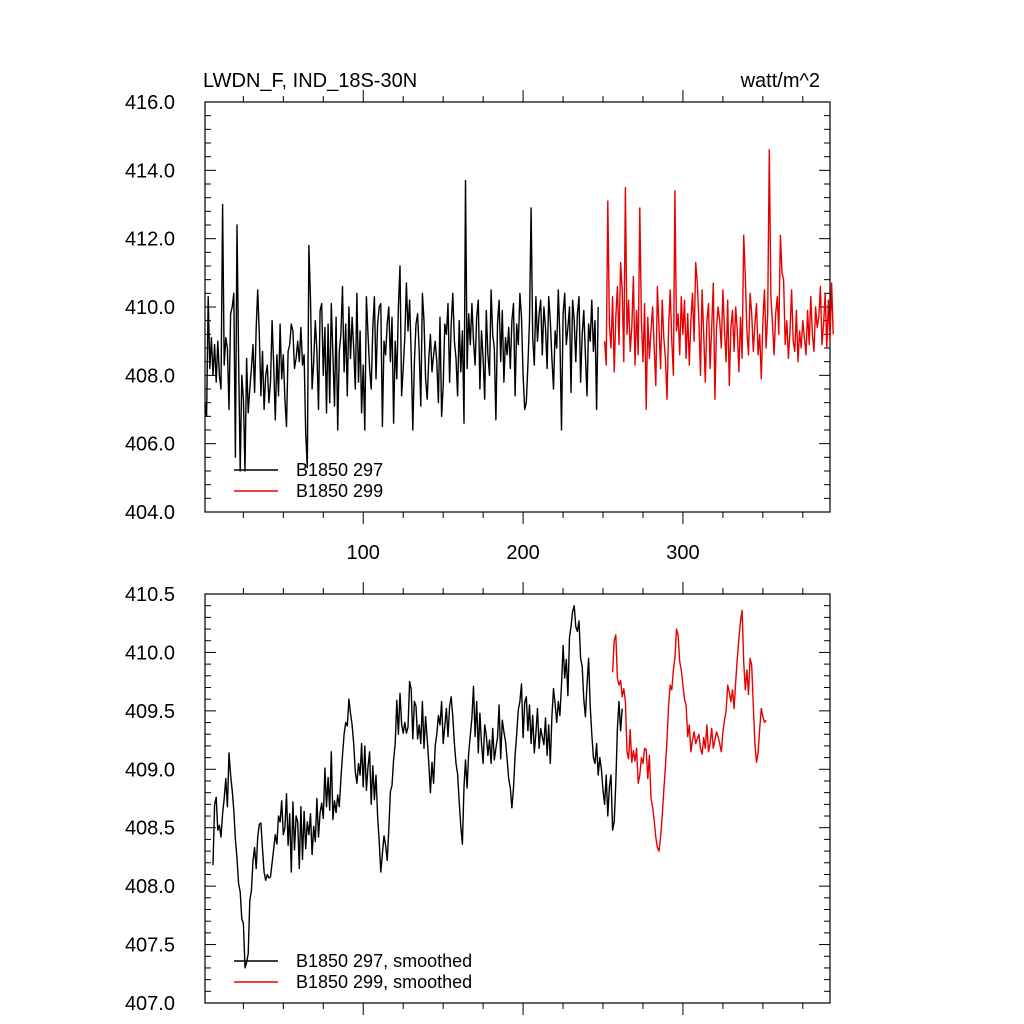 The height and width of the screenshot is (1024, 1024). I want to click on bottom-ytick-label: 408.5, so click(150, 829).